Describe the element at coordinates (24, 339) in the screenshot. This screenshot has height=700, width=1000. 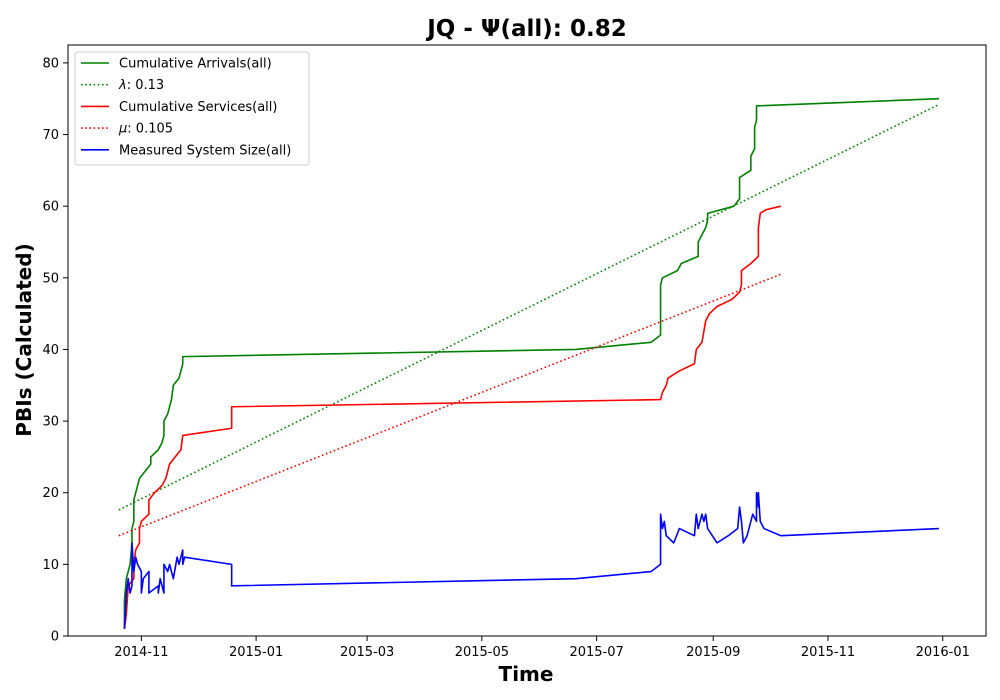
I see `y-axis-title: PBIs (Calculated)` at that location.